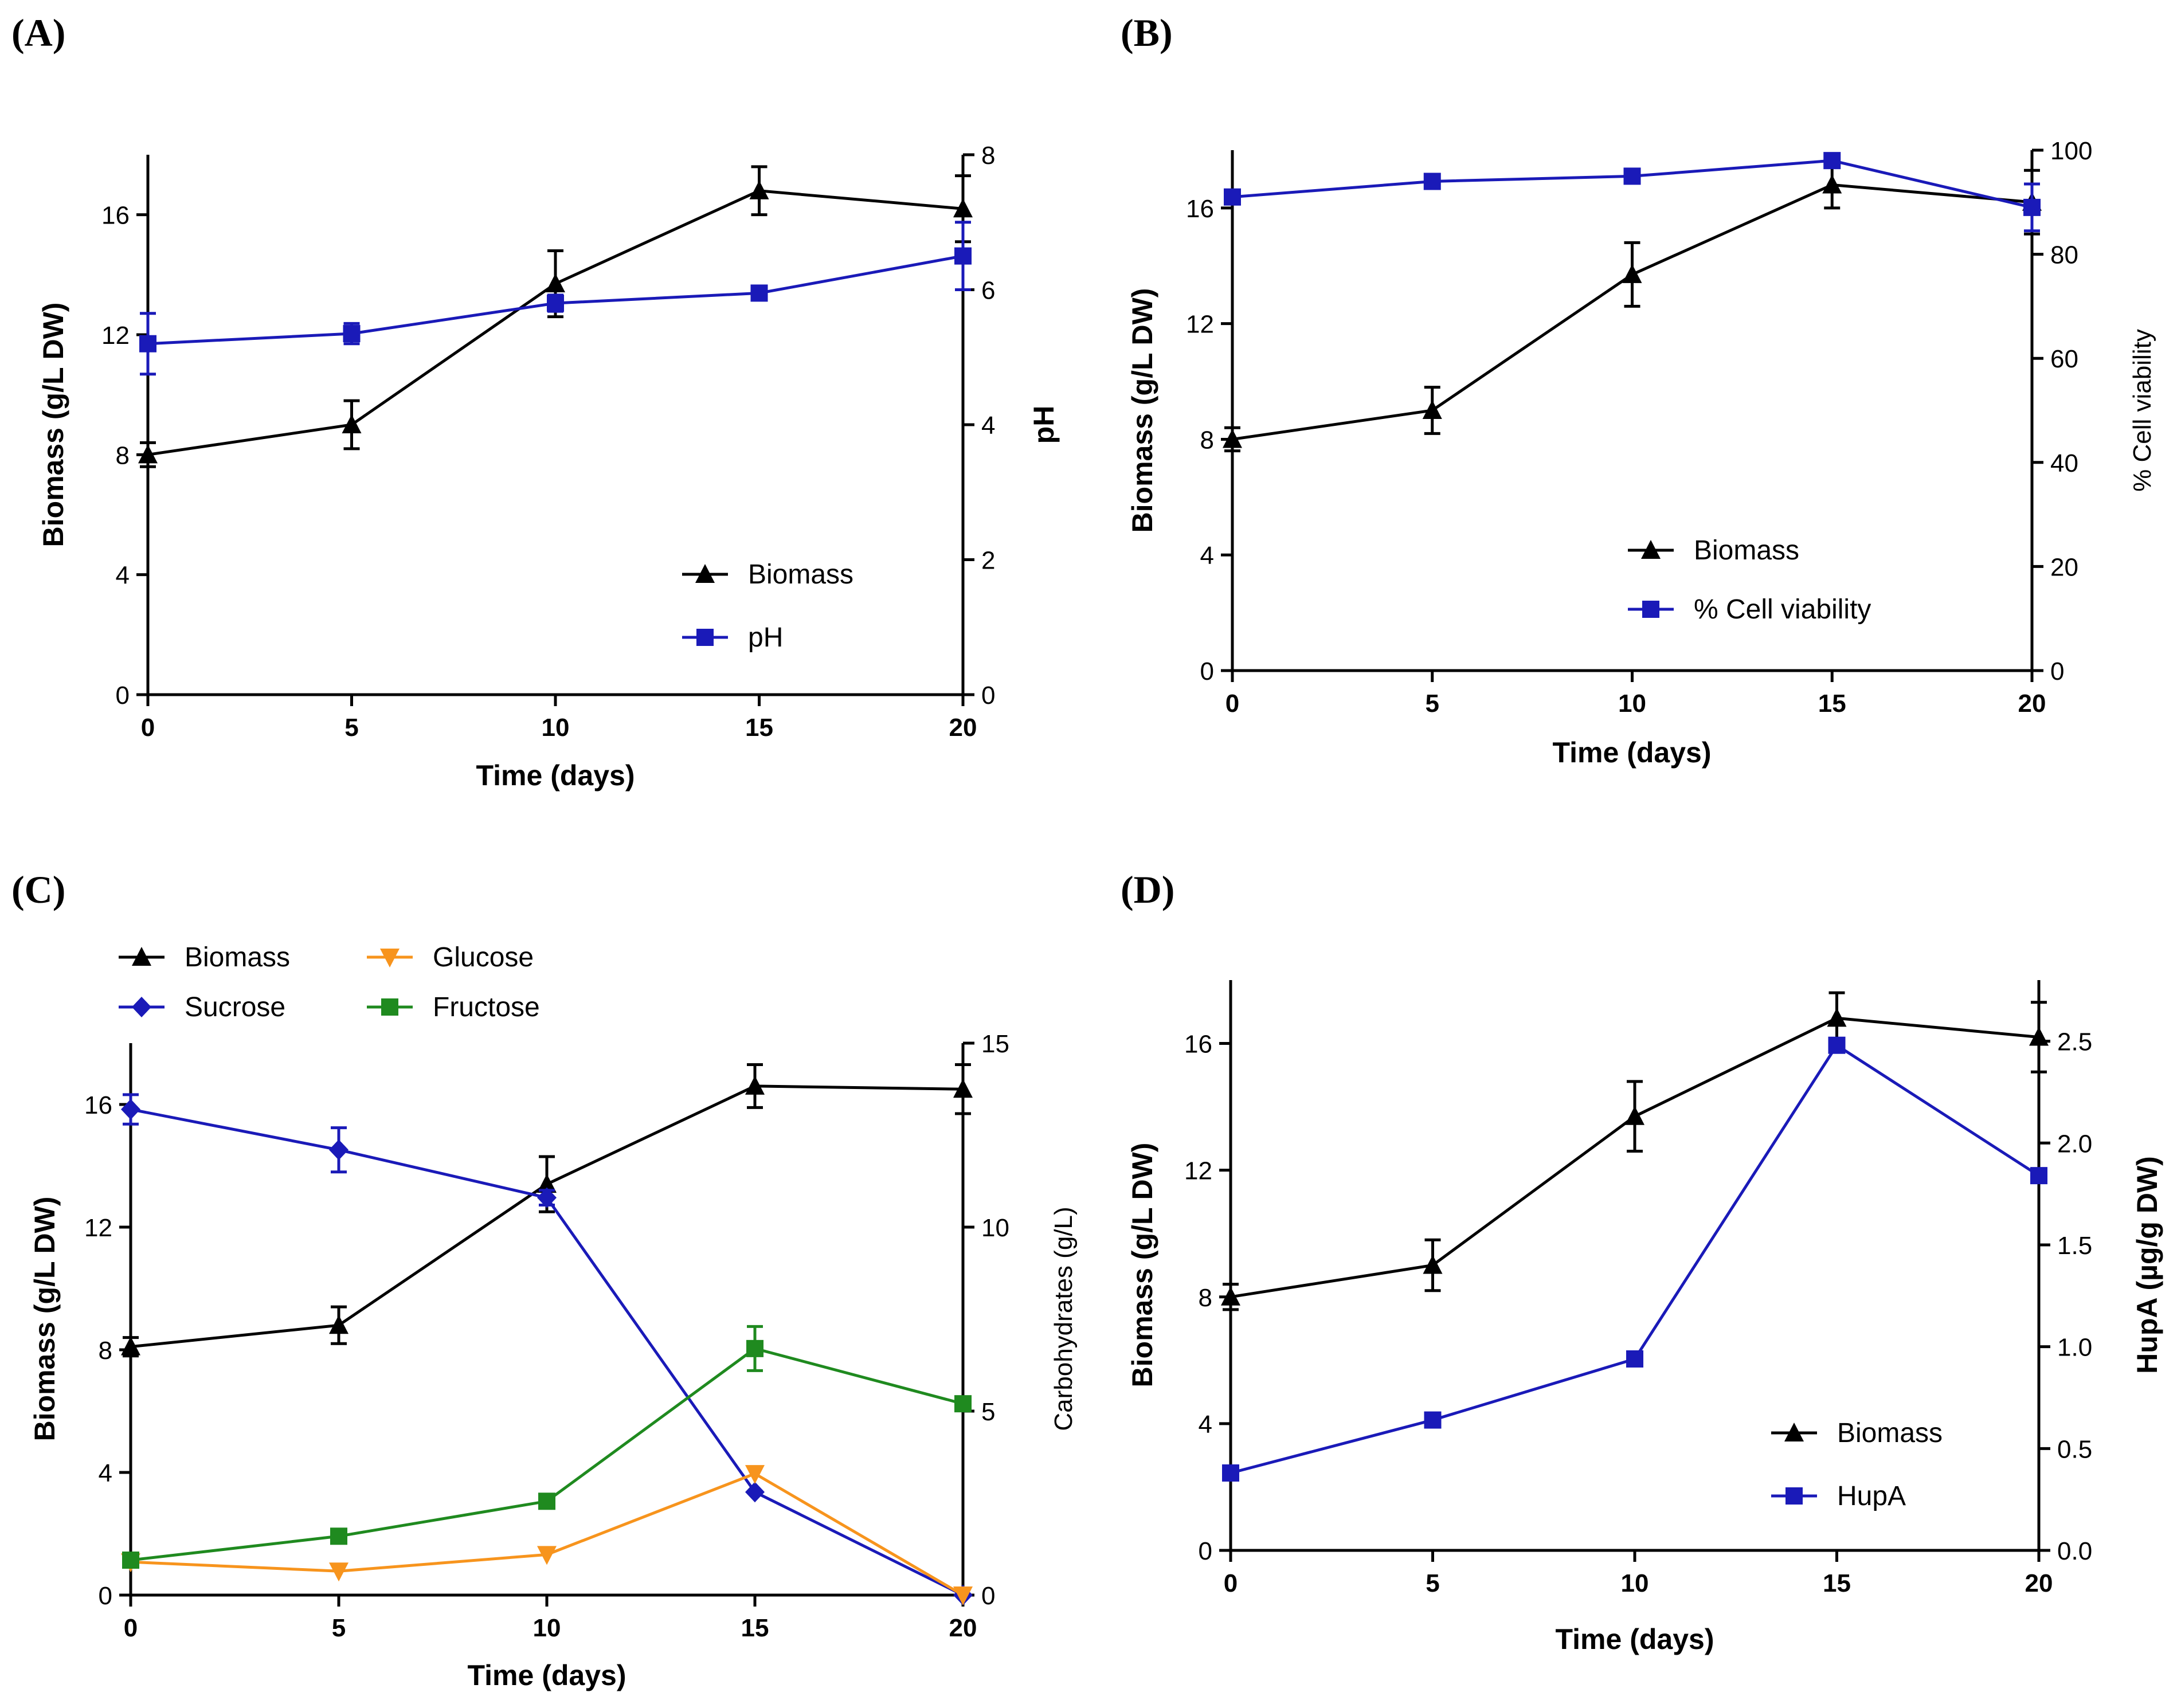 This screenshot has height=1708, width=2181. What do you see at coordinates (988, 561) in the screenshot?
I see `y2-tick-label: 2` at bounding box center [988, 561].